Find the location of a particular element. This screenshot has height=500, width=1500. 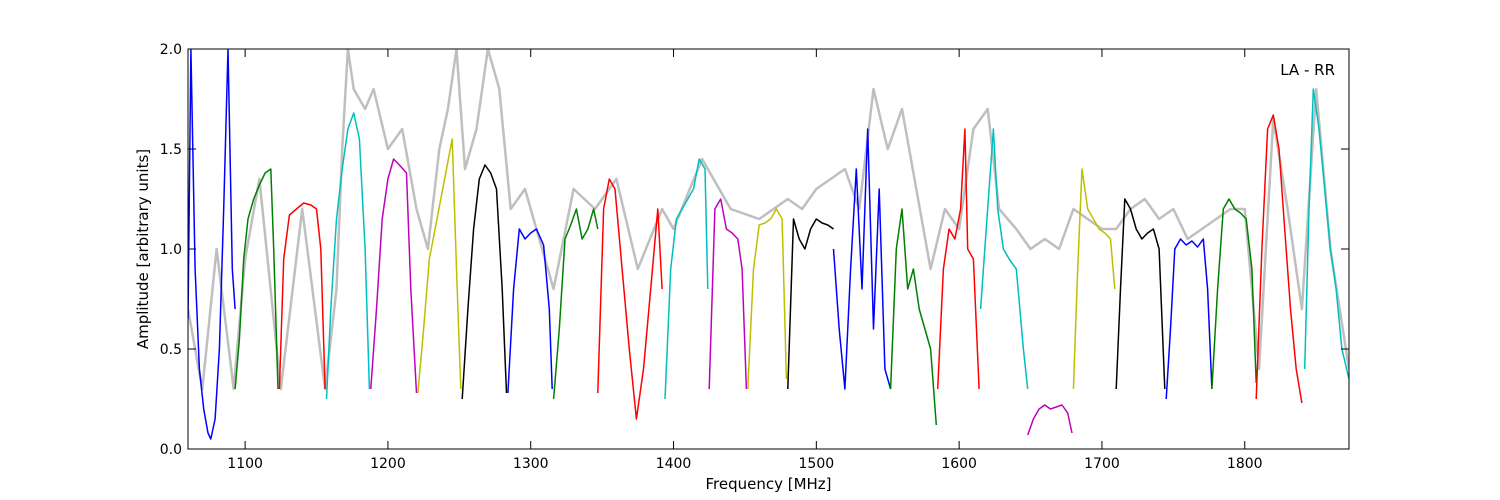

series-line-3-red is located at coordinates (302, 296).